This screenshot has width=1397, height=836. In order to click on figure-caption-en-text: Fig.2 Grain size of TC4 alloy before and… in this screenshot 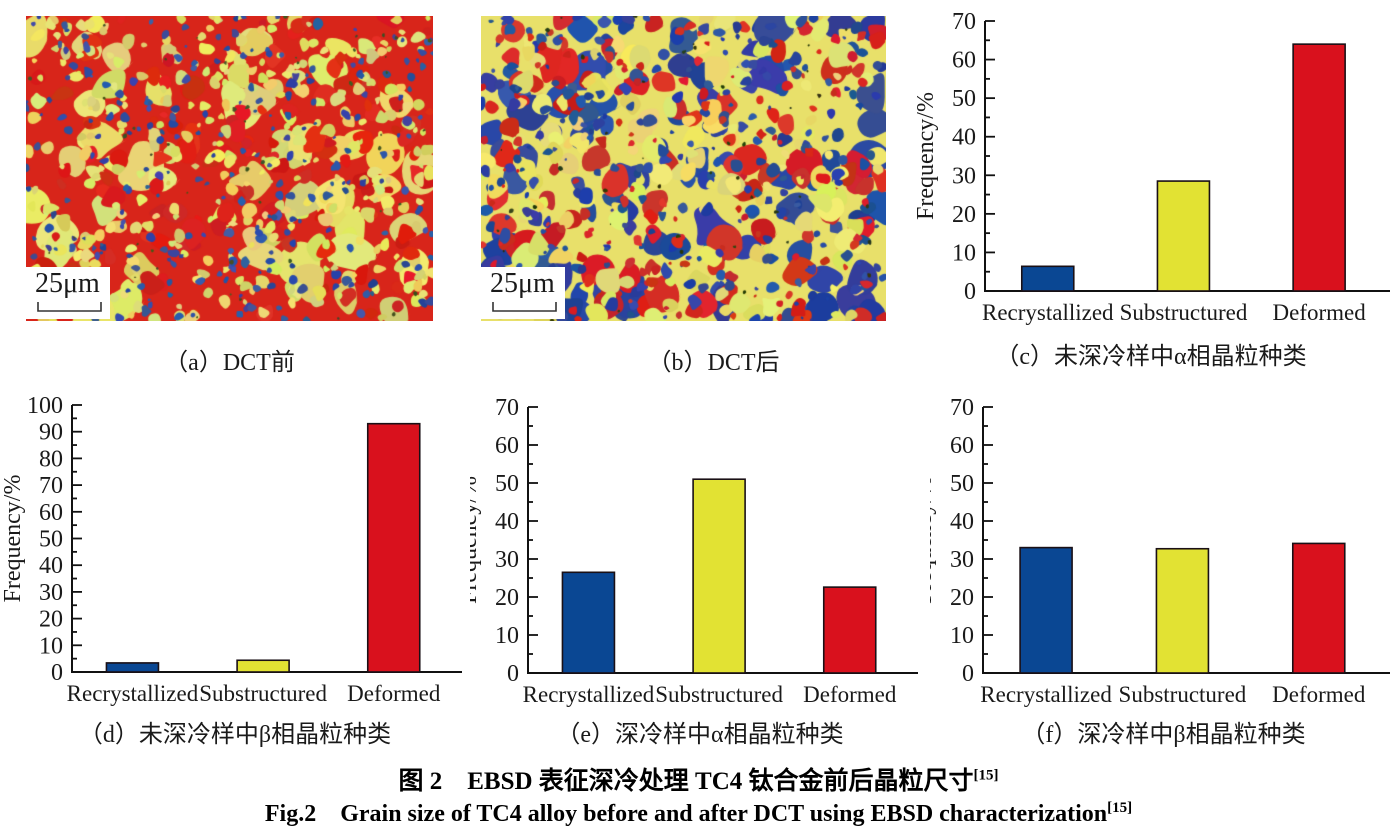, I will do `click(686, 814)`.